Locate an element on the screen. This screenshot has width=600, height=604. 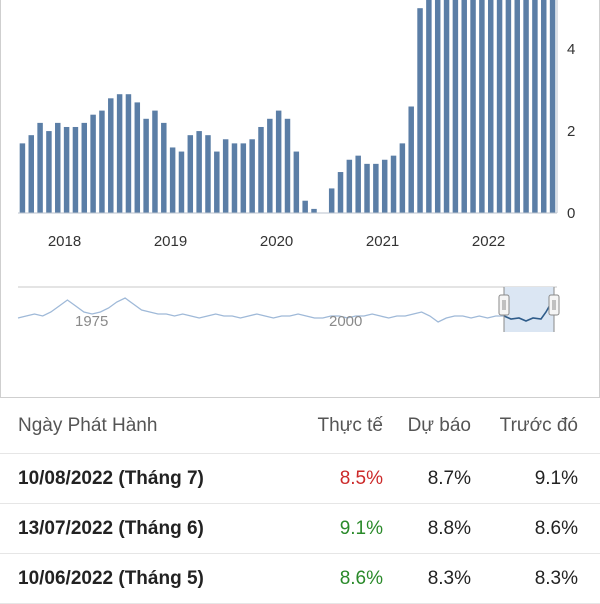
row-previous: 8.3% is located at coordinates (556, 578).